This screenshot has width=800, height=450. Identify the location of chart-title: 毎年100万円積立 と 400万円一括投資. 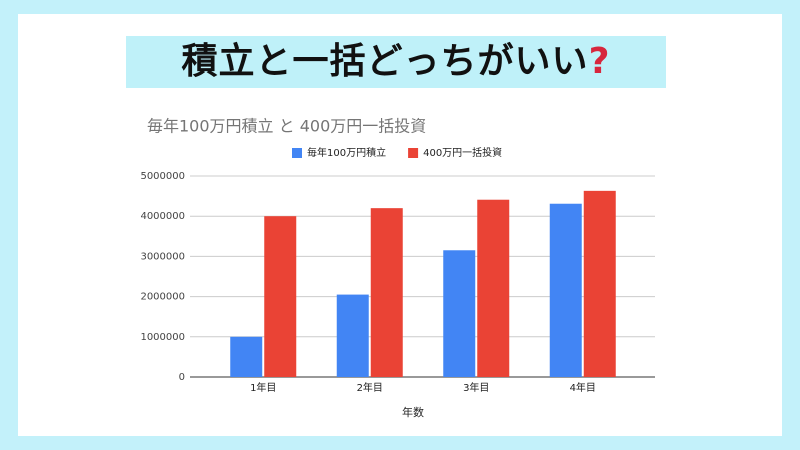
(286, 126).